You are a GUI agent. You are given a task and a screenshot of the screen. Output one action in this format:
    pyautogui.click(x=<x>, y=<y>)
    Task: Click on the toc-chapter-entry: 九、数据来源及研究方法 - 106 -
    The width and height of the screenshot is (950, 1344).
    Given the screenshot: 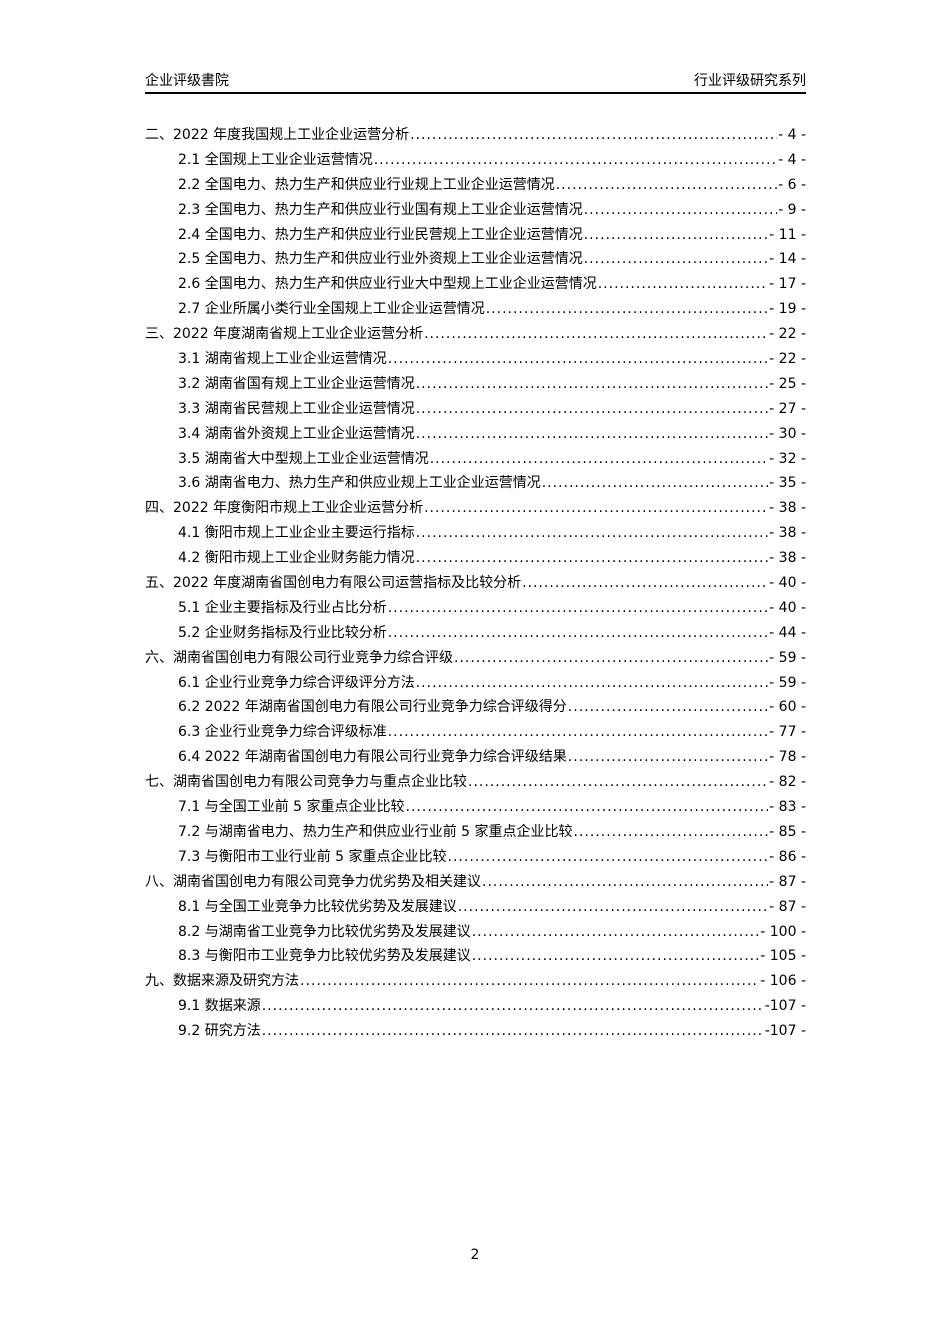 What is the action you would take?
    pyautogui.click(x=475, y=982)
    